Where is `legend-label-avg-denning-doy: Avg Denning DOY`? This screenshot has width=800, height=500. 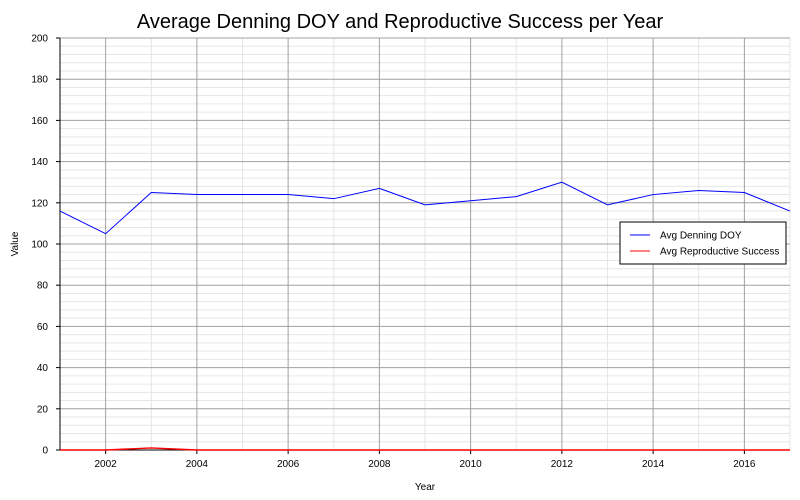 legend-label-avg-denning-doy: Avg Denning DOY is located at coordinates (701, 236).